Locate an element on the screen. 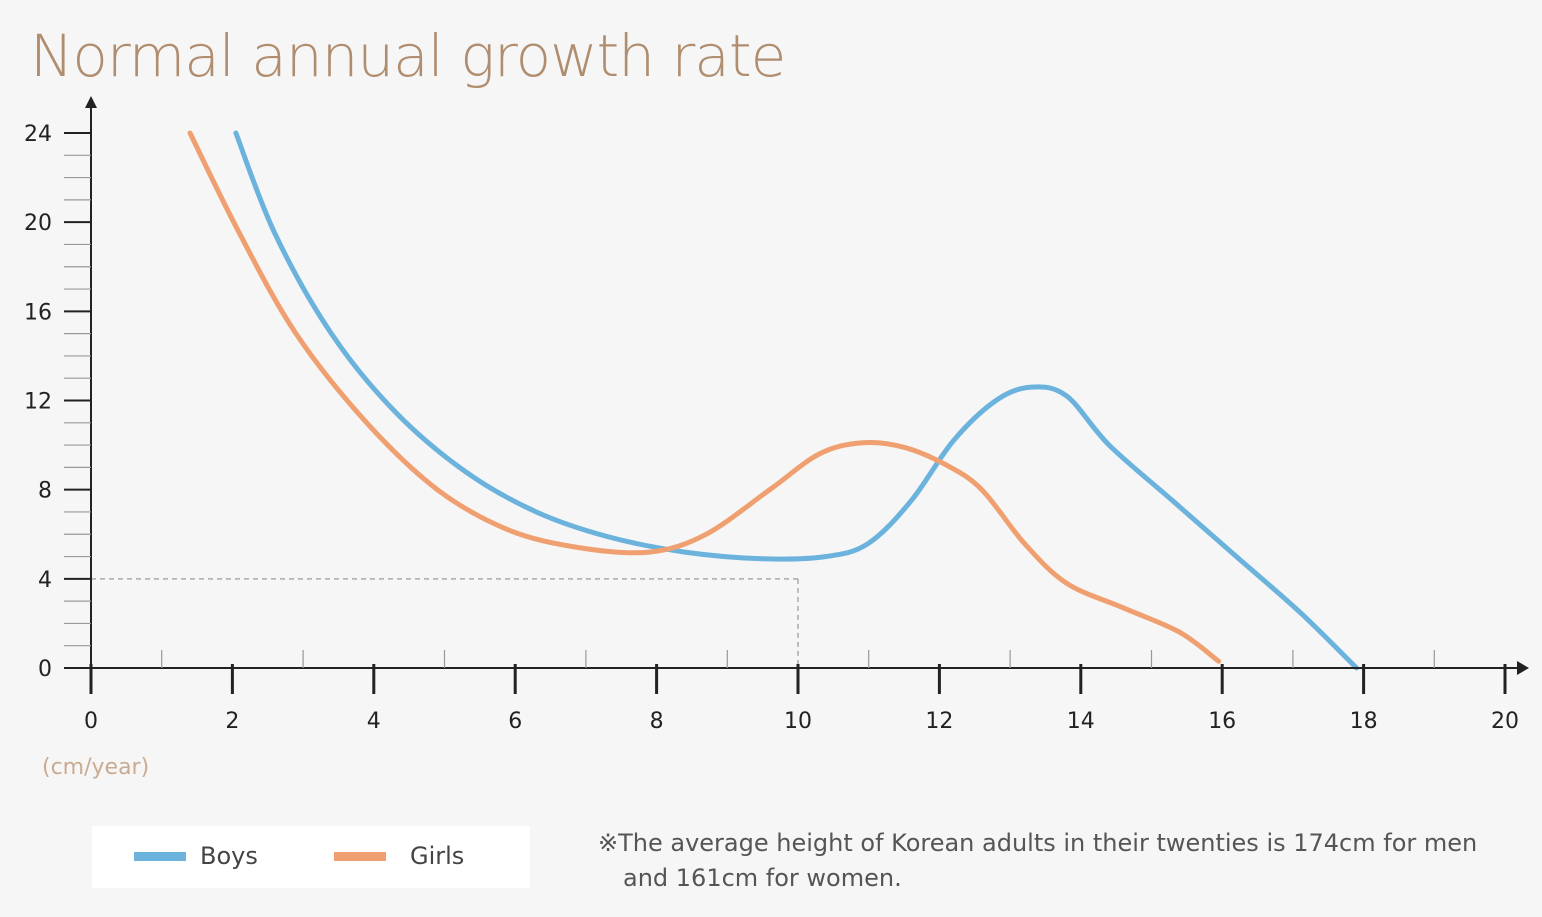  y-axis-arrow is located at coordinates (91, 102).